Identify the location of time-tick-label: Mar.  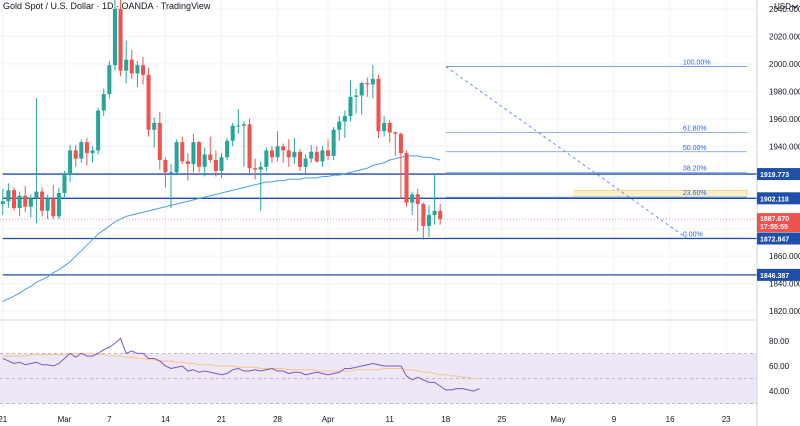
(65, 419).